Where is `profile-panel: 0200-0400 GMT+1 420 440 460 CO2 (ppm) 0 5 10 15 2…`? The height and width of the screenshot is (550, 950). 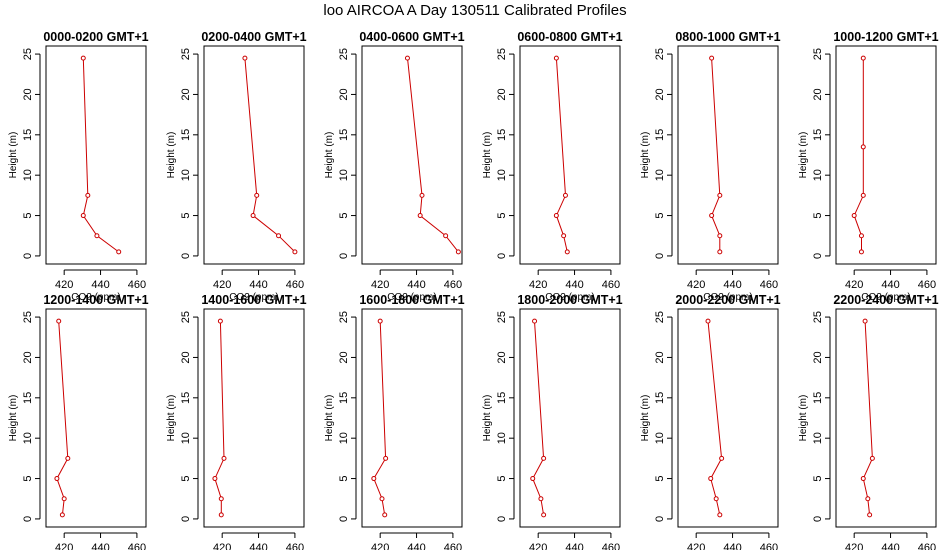
profile-panel: 0200-0400 GMT+1 420 440 460 CO2 (ppm) 0 5 10 15 2… is located at coordinates (236, 166).